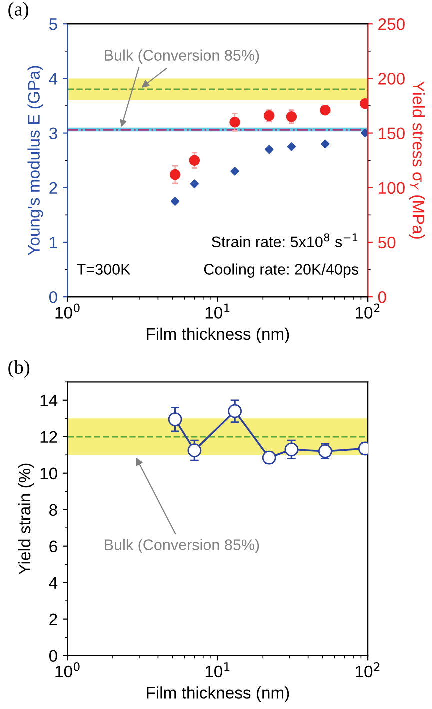 The height and width of the screenshot is (709, 432). What do you see at coordinates (387, 242) in the screenshot?
I see `y2-tick-label: 50` at bounding box center [387, 242].